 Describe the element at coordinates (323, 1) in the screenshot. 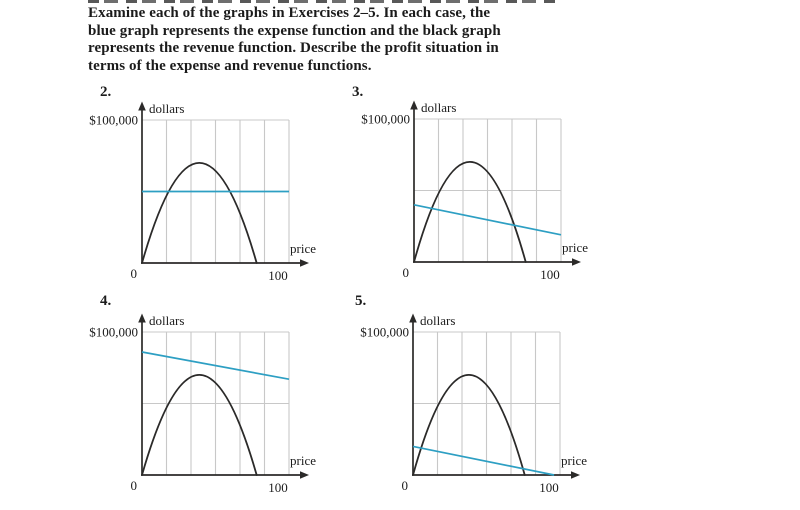

I see `cropped-text-artifact` at that location.